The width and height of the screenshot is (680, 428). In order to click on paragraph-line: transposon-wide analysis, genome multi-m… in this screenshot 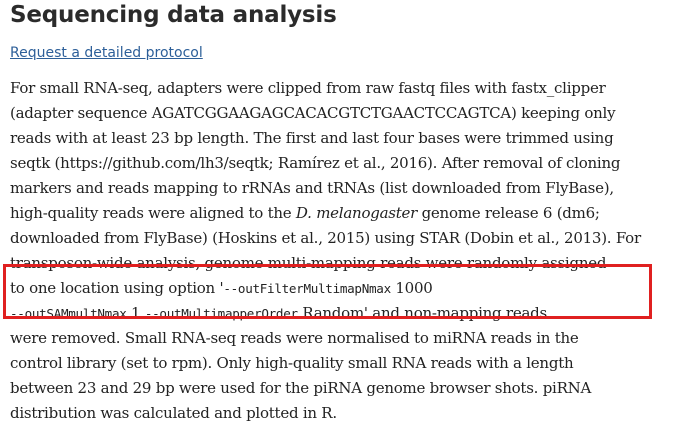, I will do `click(344, 263)`.